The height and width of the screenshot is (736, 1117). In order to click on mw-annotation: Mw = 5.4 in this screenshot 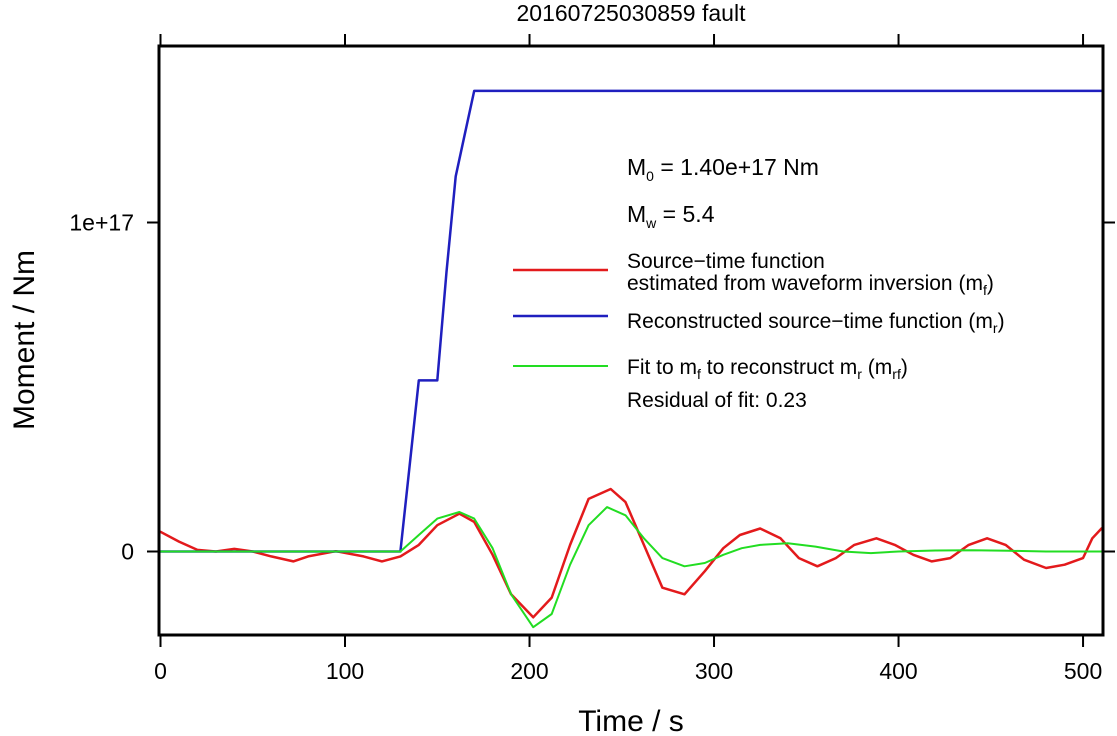, I will do `click(671, 216)`.